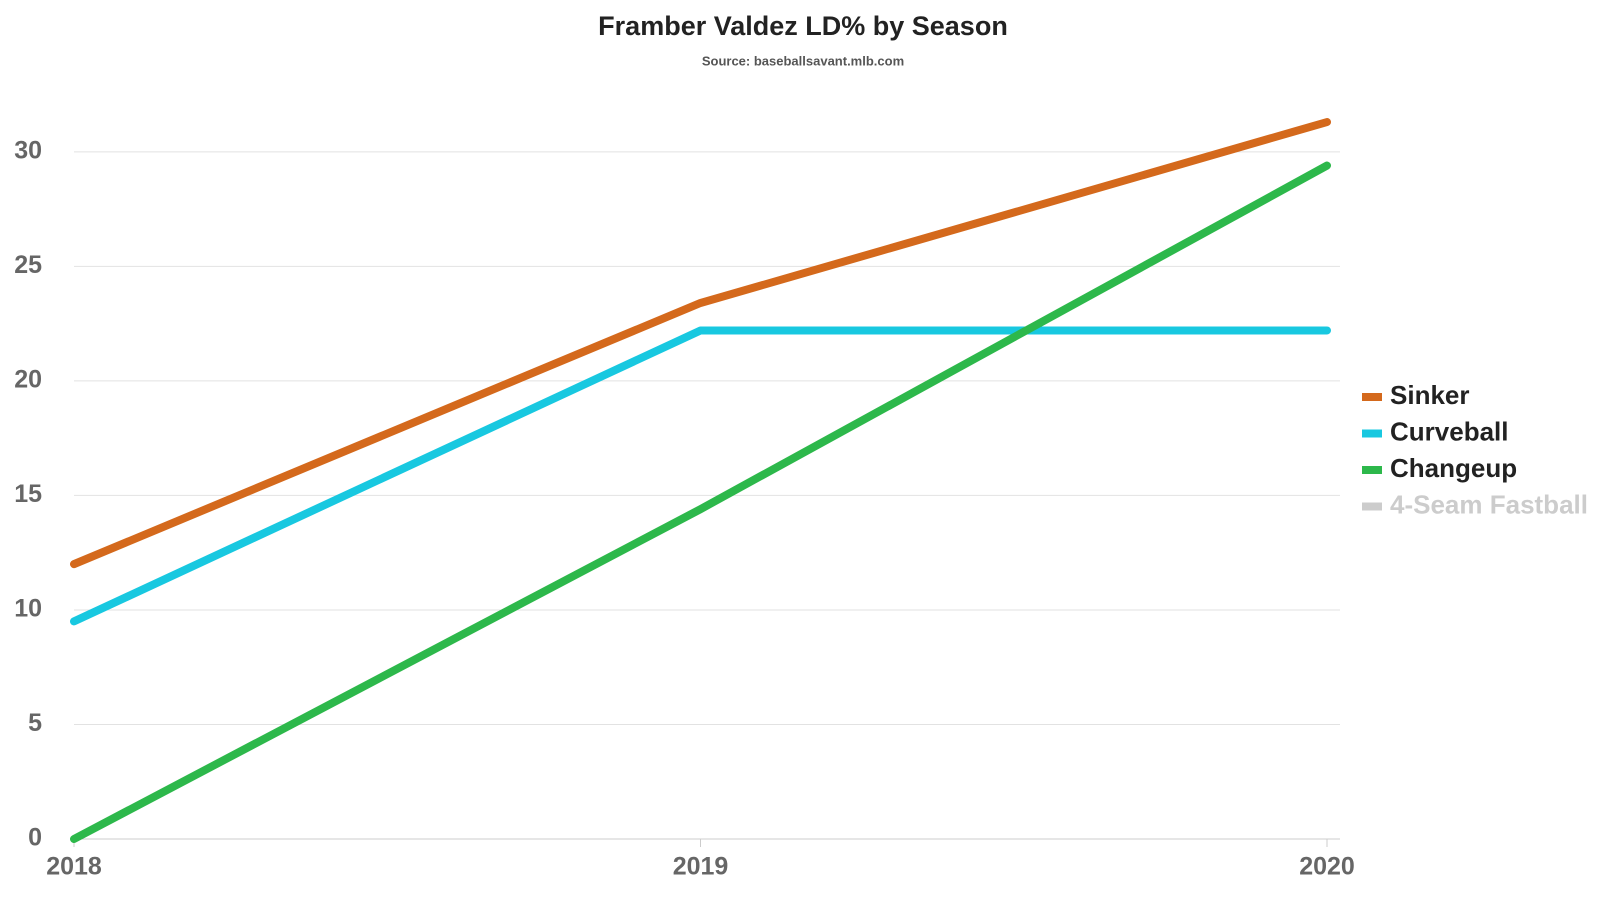 This screenshot has width=1600, height=900. Describe the element at coordinates (701, 867) in the screenshot. I see `x-tick-label: 2019` at that location.